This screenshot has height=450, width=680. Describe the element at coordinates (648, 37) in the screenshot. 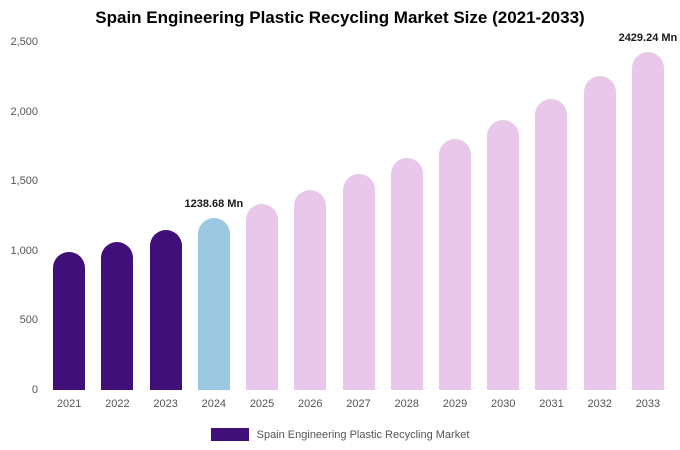

I see `bar-value-label-2033: 2429.24 Mn` at that location.